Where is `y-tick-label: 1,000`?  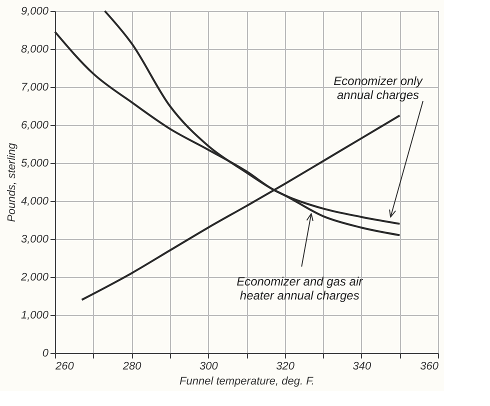 y-tick-label: 1,000 is located at coordinates (35, 316).